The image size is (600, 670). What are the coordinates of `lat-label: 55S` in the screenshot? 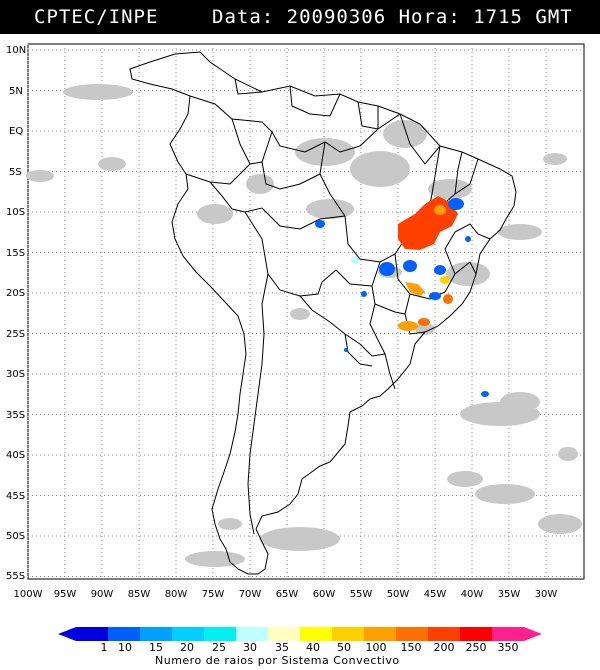 It's located at (16, 576).